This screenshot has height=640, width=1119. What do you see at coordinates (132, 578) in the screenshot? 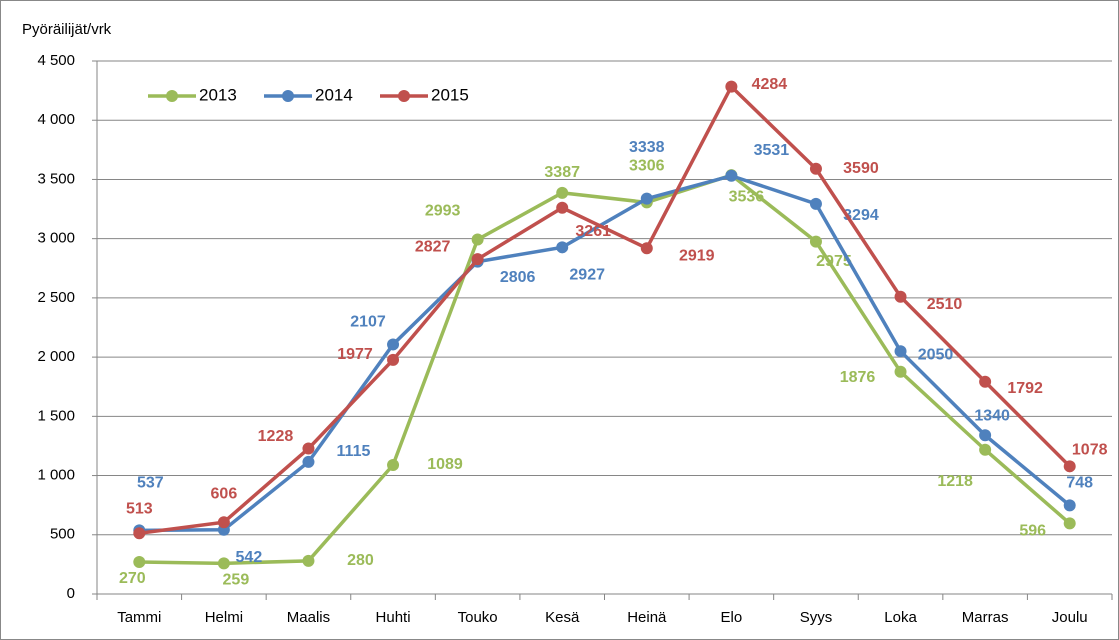
I see `data-label: 270` at bounding box center [132, 578].